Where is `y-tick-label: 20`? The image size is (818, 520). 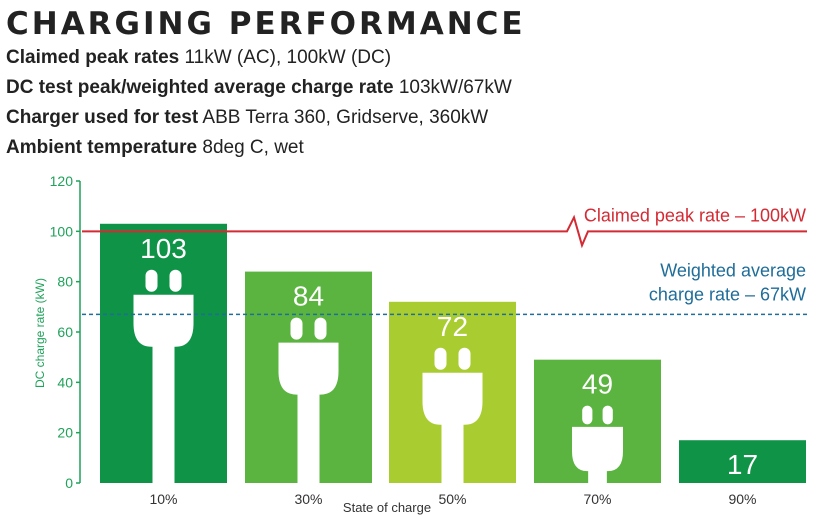 y-tick-label: 20 is located at coordinates (65, 433).